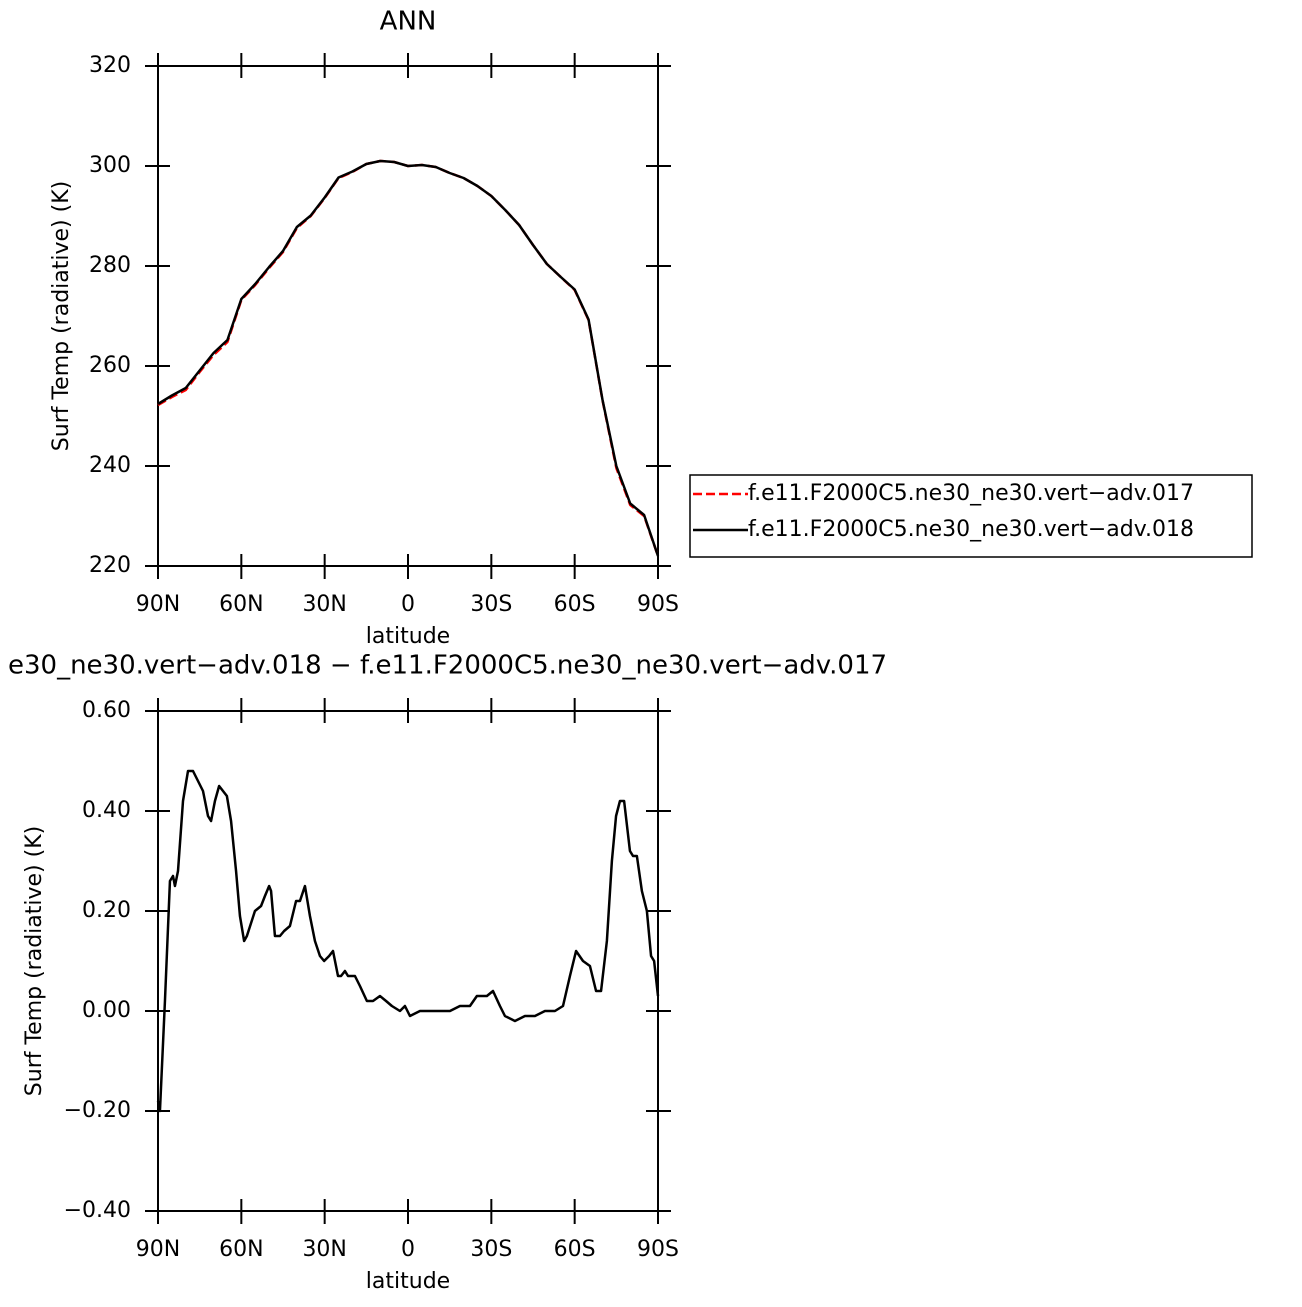  Describe the element at coordinates (97, 1210) in the screenshot. I see `y-tick-label: −0.40` at that location.